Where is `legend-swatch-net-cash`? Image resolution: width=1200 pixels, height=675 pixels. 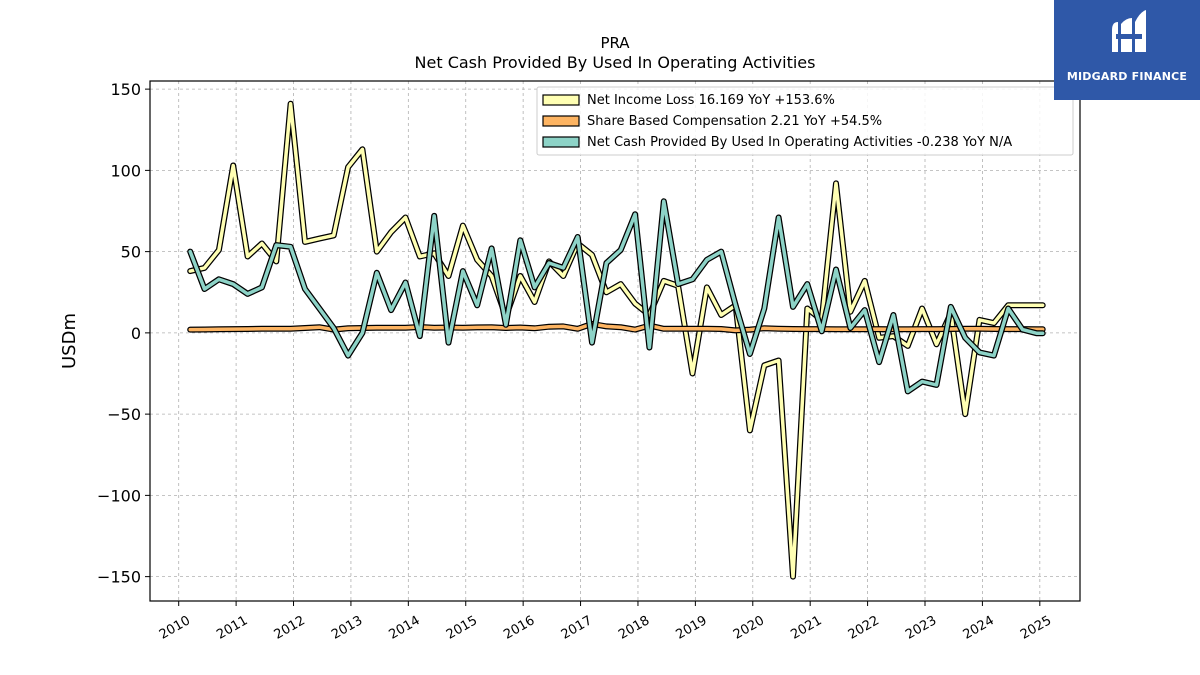 legend-swatch-net-cash is located at coordinates (561, 142).